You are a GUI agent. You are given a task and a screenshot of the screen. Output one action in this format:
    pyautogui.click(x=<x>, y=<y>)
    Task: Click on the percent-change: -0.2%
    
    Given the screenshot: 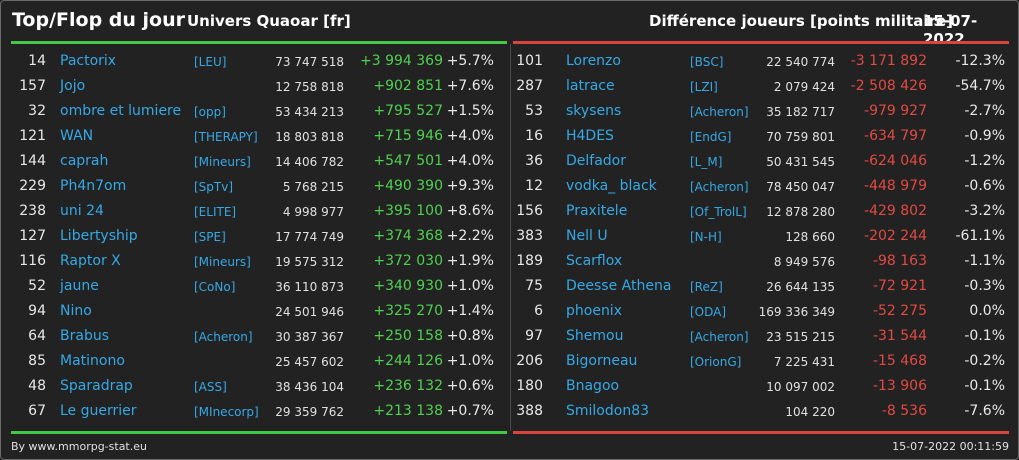 What is the action you would take?
    pyautogui.click(x=984, y=361)
    